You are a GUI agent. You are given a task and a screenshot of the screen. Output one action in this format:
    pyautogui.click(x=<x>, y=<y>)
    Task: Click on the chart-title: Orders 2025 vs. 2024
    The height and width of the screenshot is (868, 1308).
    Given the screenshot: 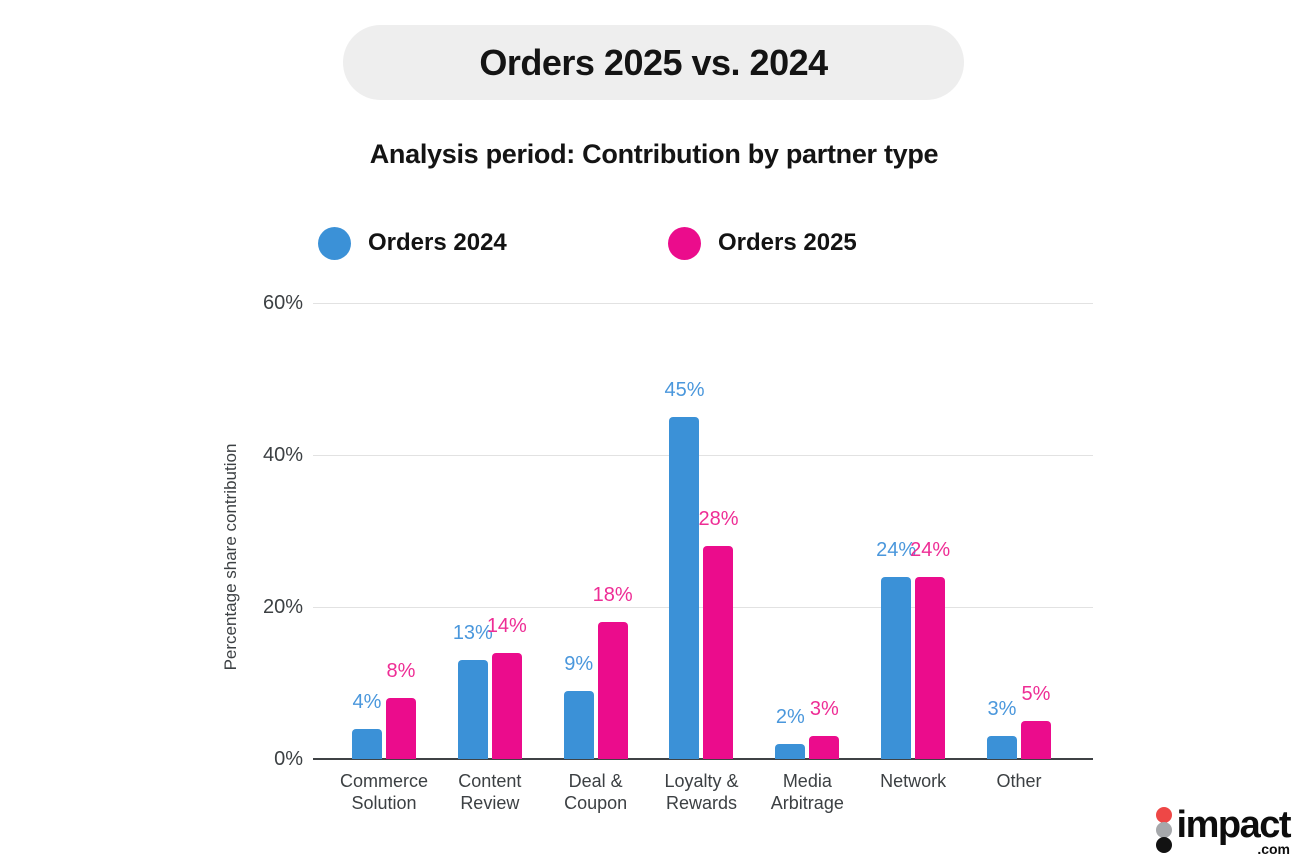 What is the action you would take?
    pyautogui.click(x=653, y=62)
    